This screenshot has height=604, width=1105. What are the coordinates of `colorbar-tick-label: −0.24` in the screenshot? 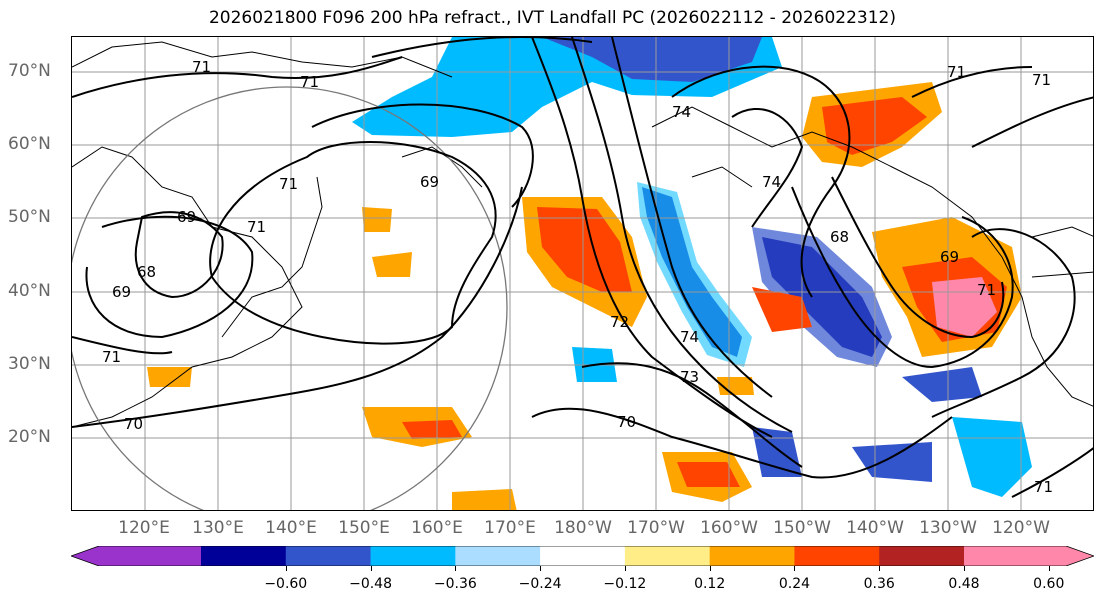 It's located at (540, 584).